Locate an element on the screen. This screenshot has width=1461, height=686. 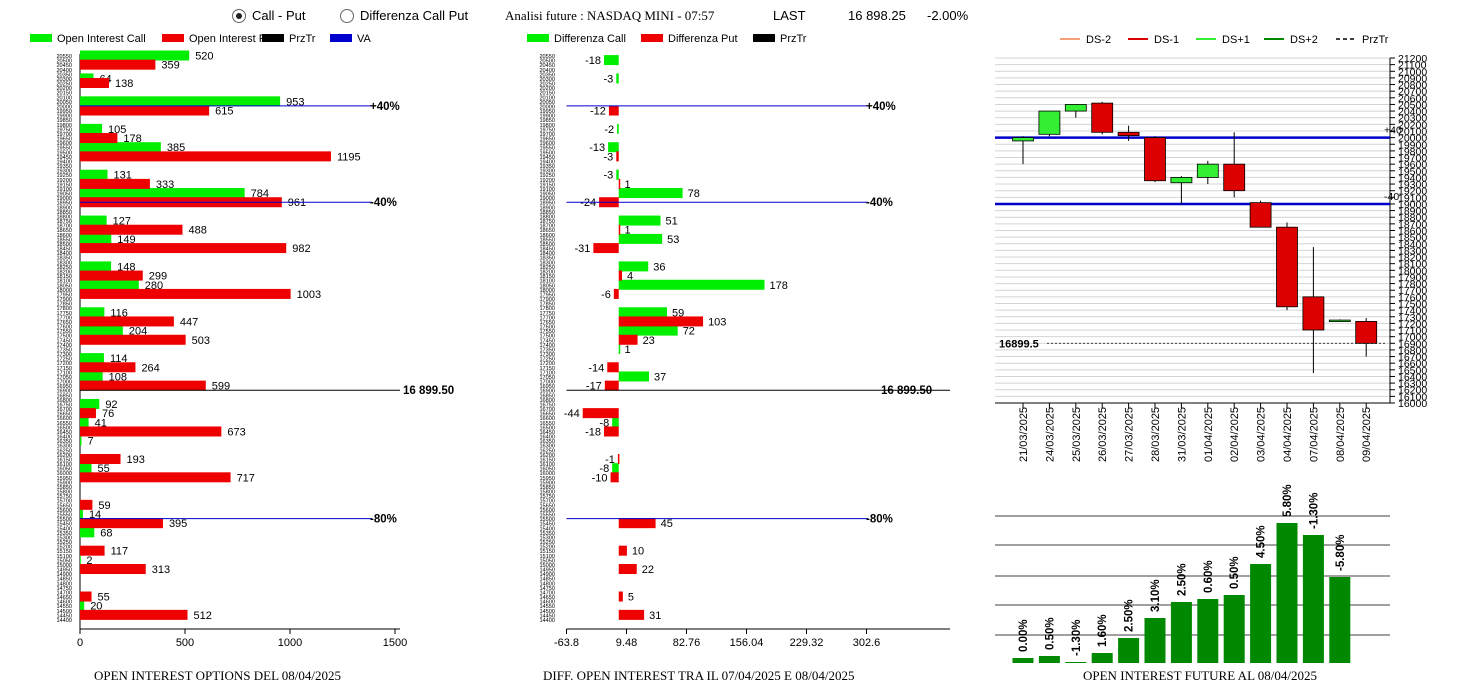
y-tick-label: 18500 is located at coordinates (1412, 238).